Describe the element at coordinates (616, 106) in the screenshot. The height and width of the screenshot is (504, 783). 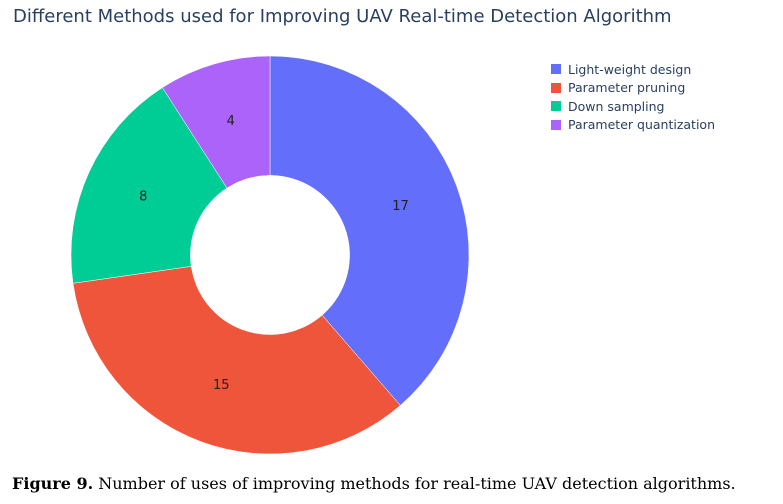
I see `legend-label: Down sampling` at that location.